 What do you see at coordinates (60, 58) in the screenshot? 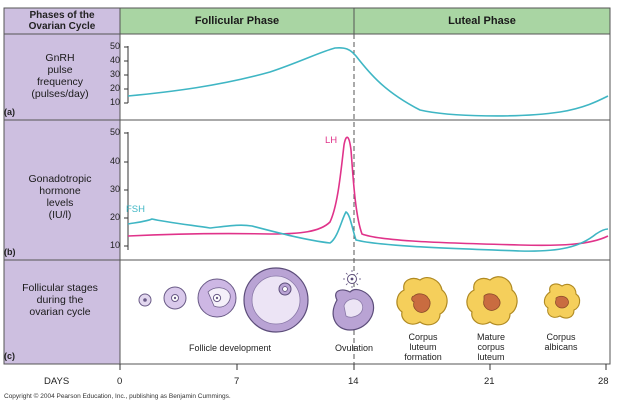
I see `panel-a-label-line: GnRH` at bounding box center [60, 58].